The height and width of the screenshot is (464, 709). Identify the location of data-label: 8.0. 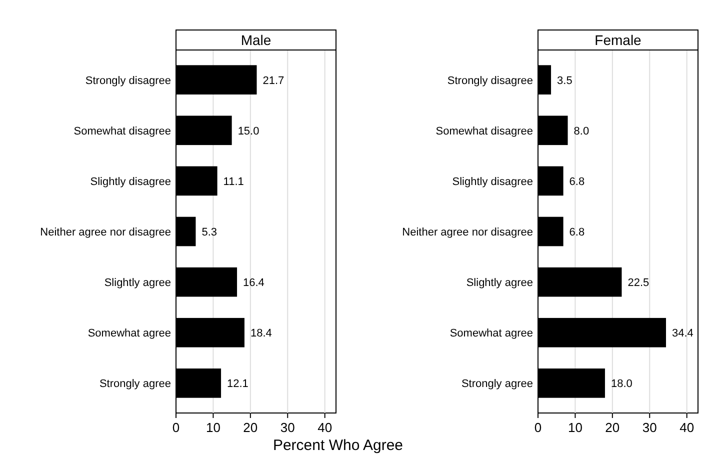
(582, 131).